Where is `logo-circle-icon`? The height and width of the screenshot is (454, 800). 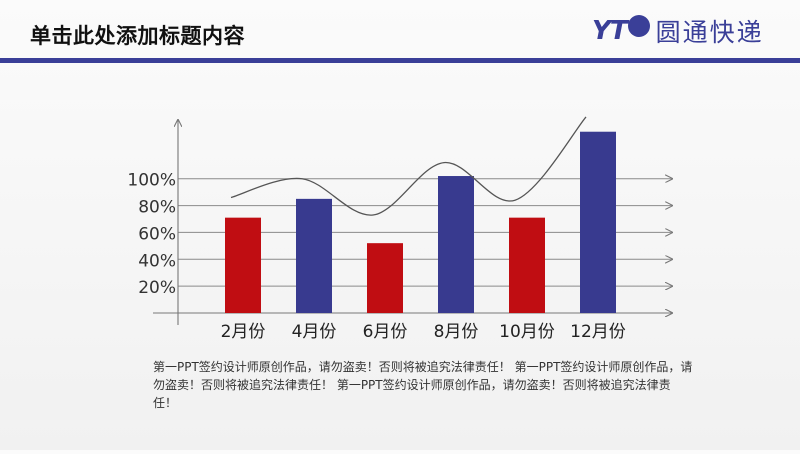 logo-circle-icon is located at coordinates (638, 26).